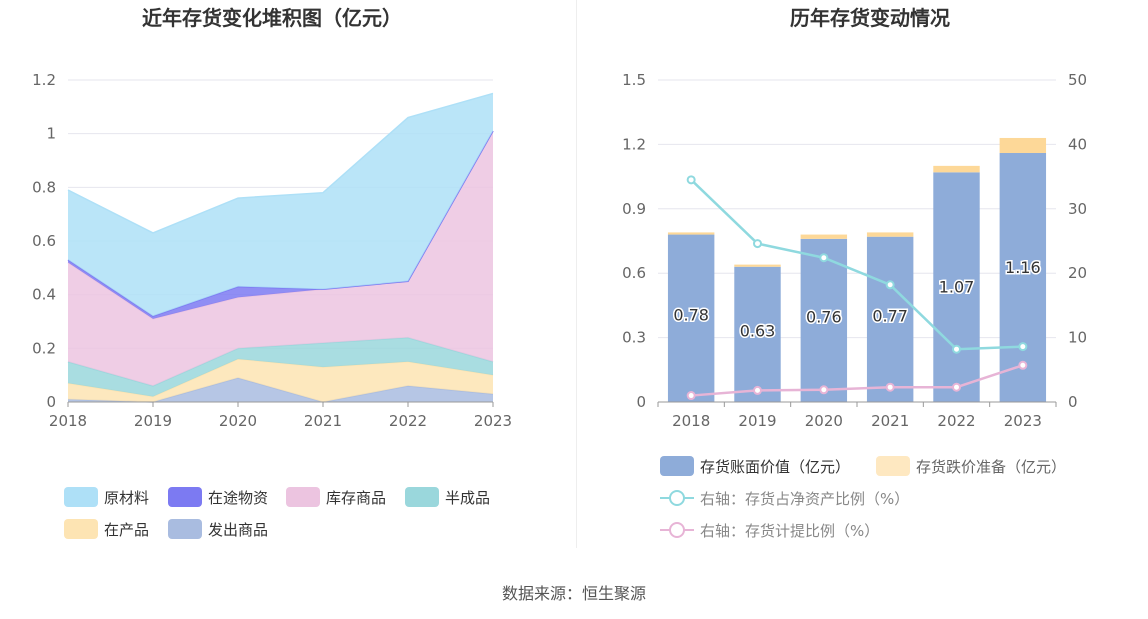 The height and width of the screenshot is (619, 1148). What do you see at coordinates (757, 421) in the screenshot?
I see `right-x-tick-label: 2019` at bounding box center [757, 421].